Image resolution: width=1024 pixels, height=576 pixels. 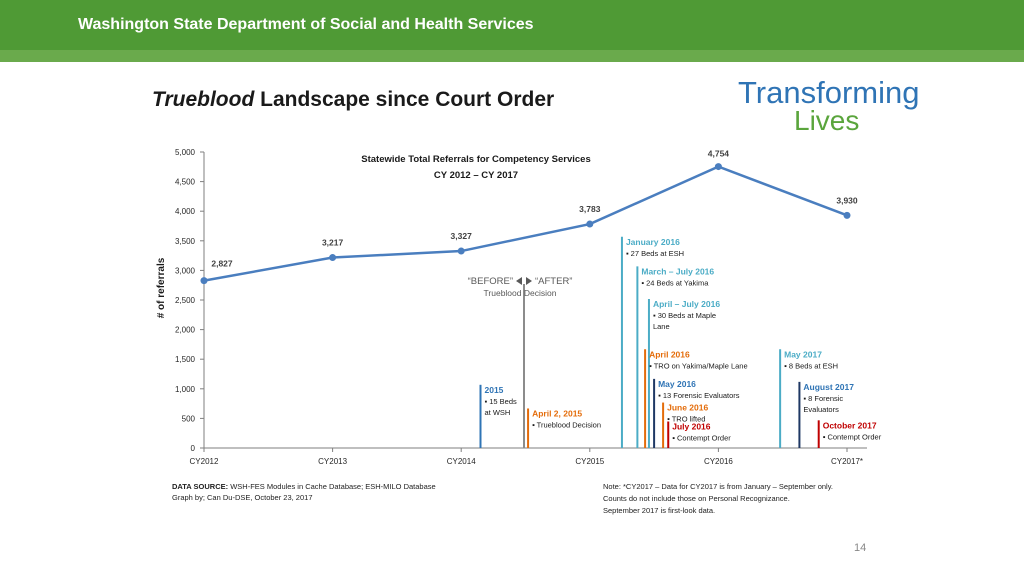 I want to click on x-tick-label: CY2015, so click(x=589, y=461).